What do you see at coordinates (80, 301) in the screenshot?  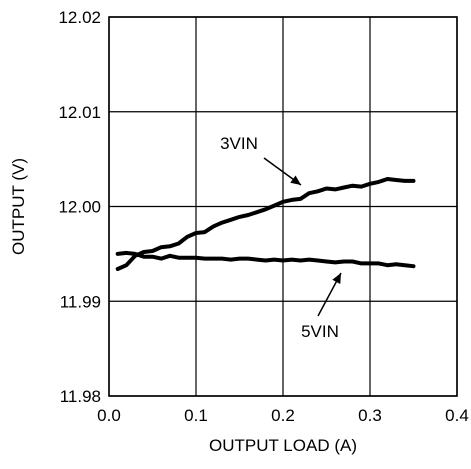 I see `y-tick-label: 11.99` at bounding box center [80, 301].